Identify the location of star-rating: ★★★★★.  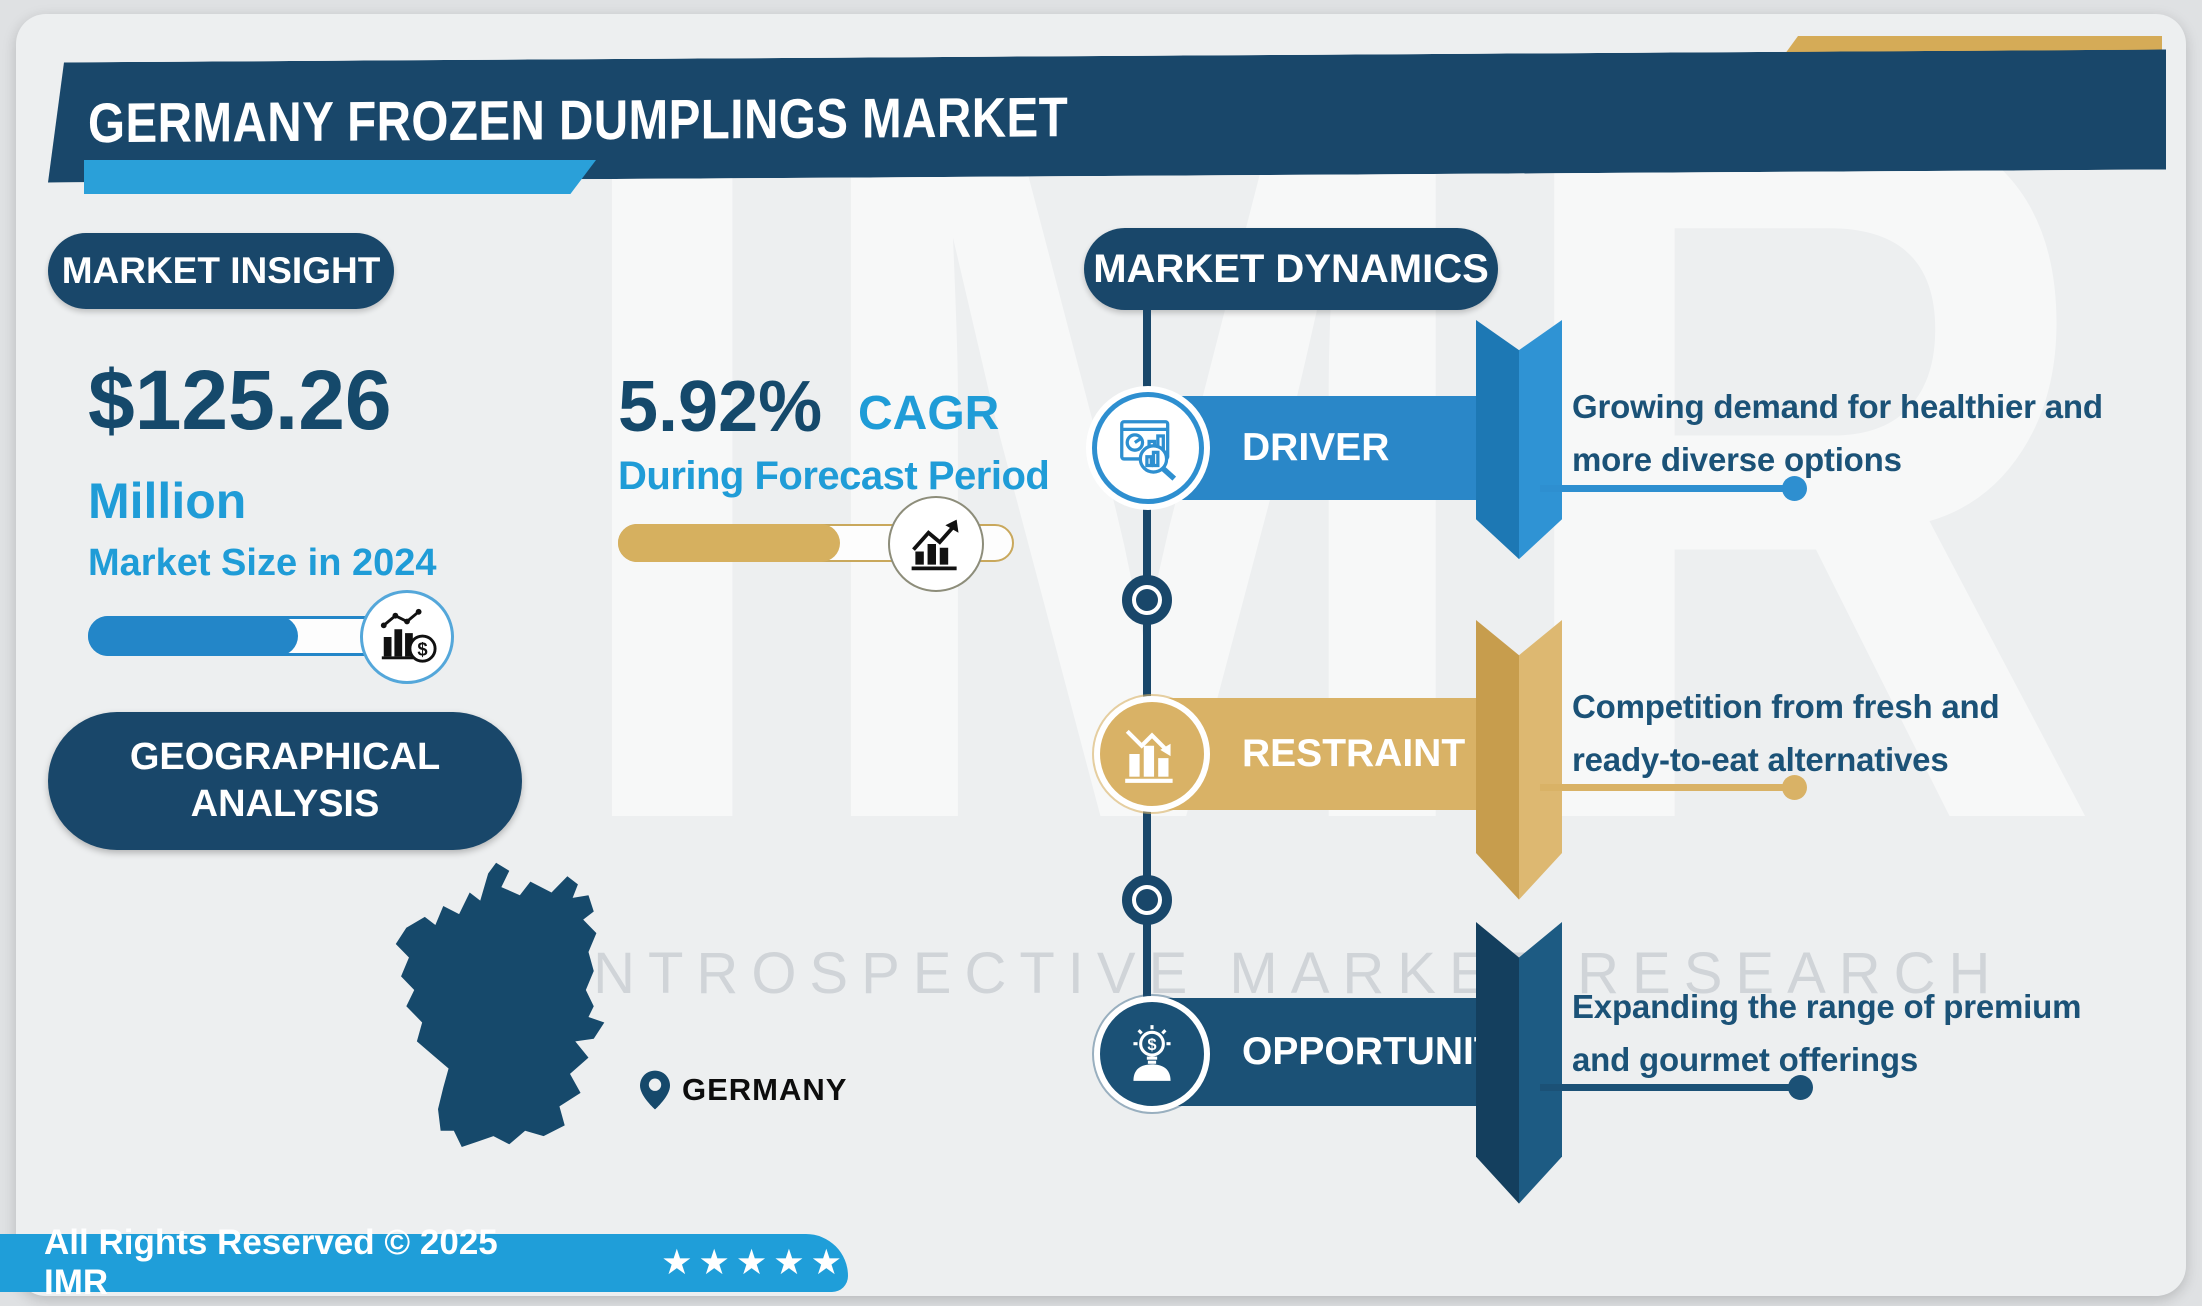
(754, 1262).